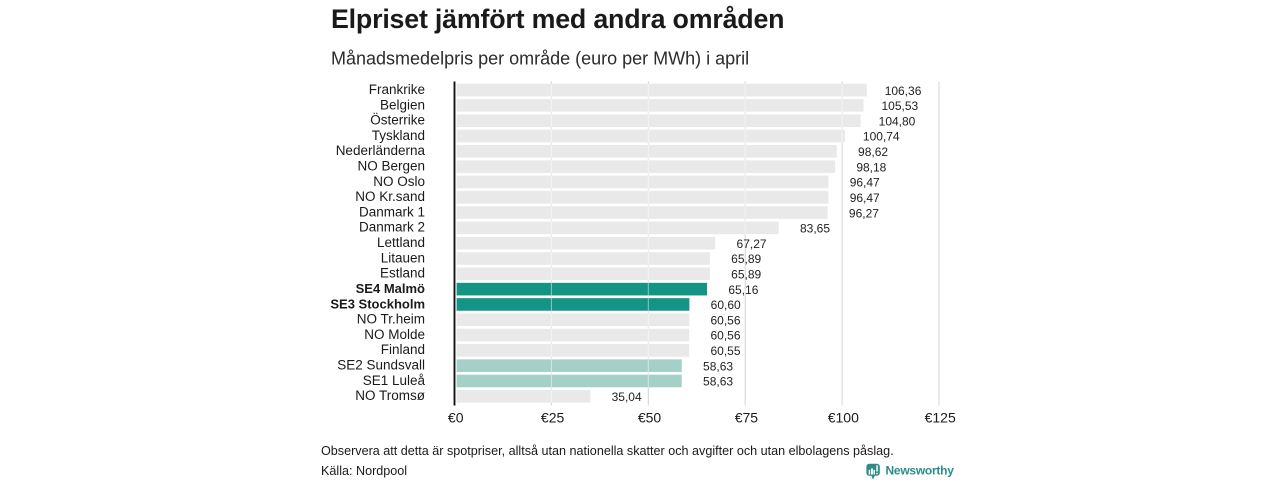 Image resolution: width=1280 pixels, height=485 pixels. Describe the element at coordinates (402, 104) in the screenshot. I see `svg-text: Belgien` at that location.